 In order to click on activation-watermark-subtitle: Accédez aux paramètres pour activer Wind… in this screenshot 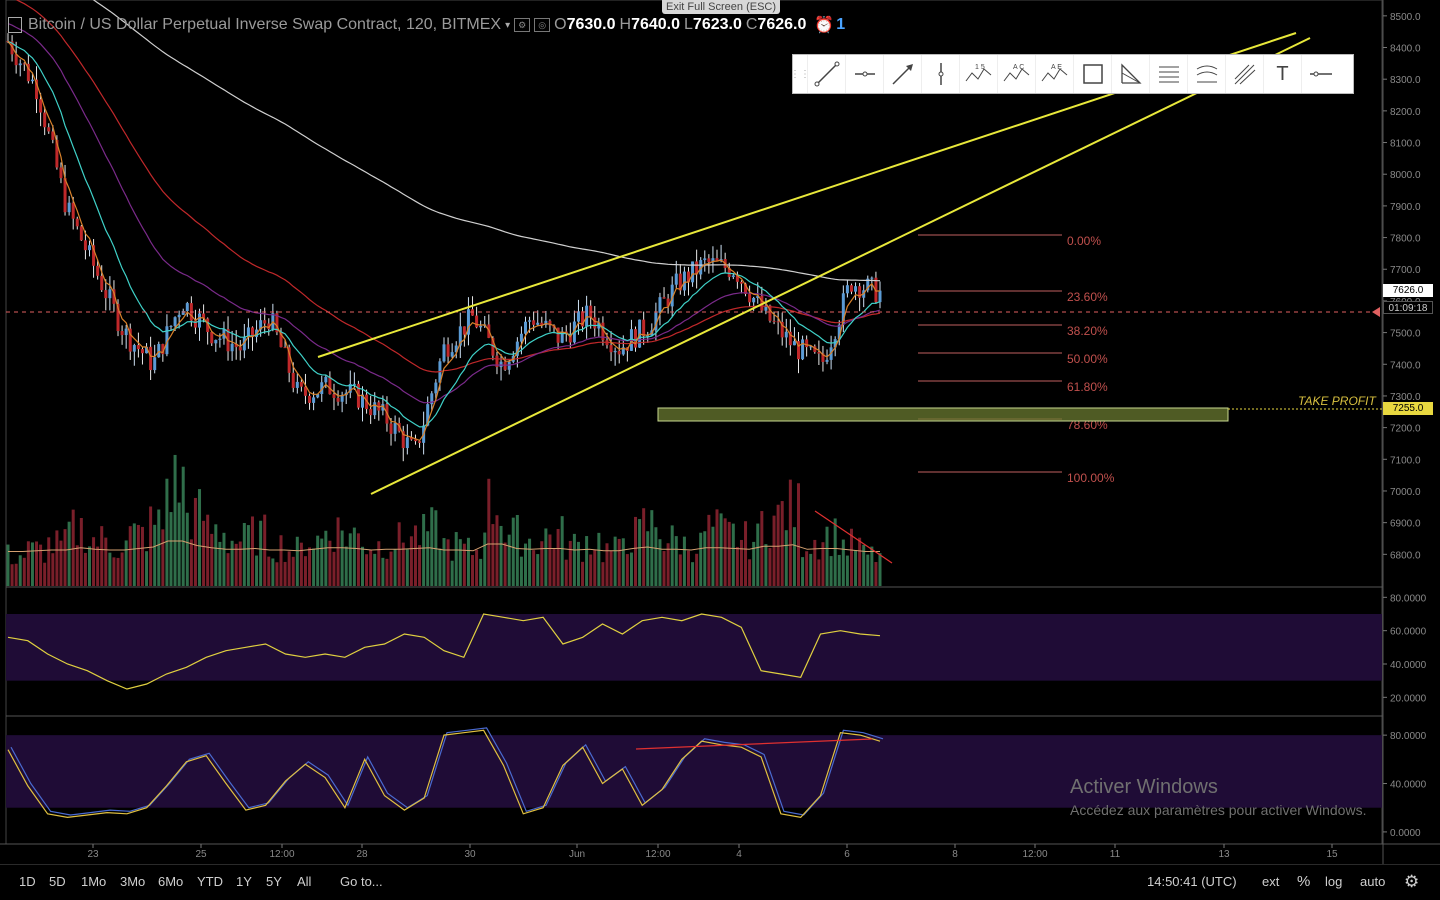, I will do `click(1218, 810)`.